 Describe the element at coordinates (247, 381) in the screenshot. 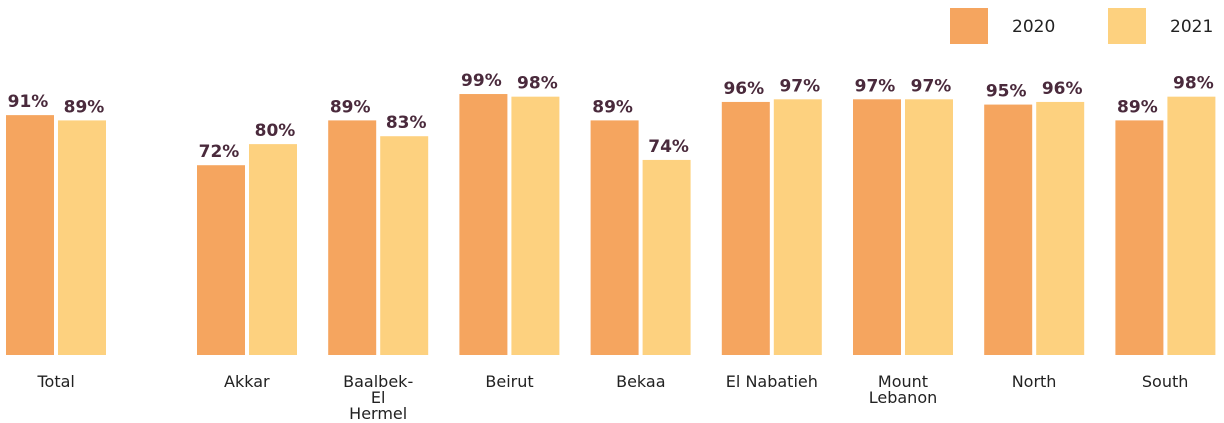

I see `x-tick-label: Akkar` at that location.